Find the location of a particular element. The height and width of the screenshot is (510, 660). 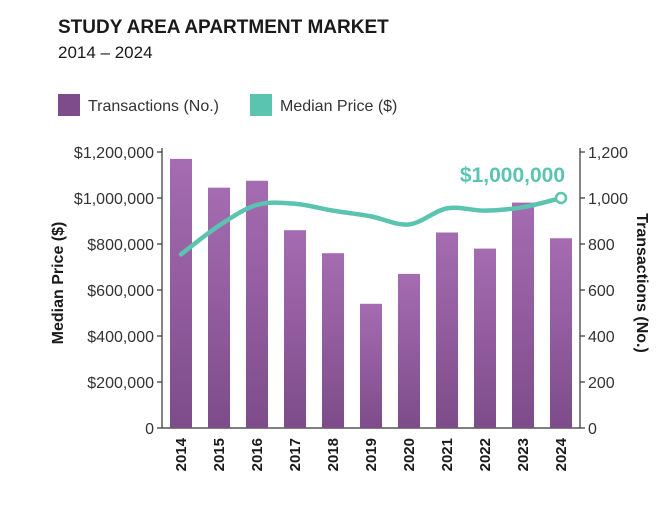

bar-2016 is located at coordinates (257, 304).